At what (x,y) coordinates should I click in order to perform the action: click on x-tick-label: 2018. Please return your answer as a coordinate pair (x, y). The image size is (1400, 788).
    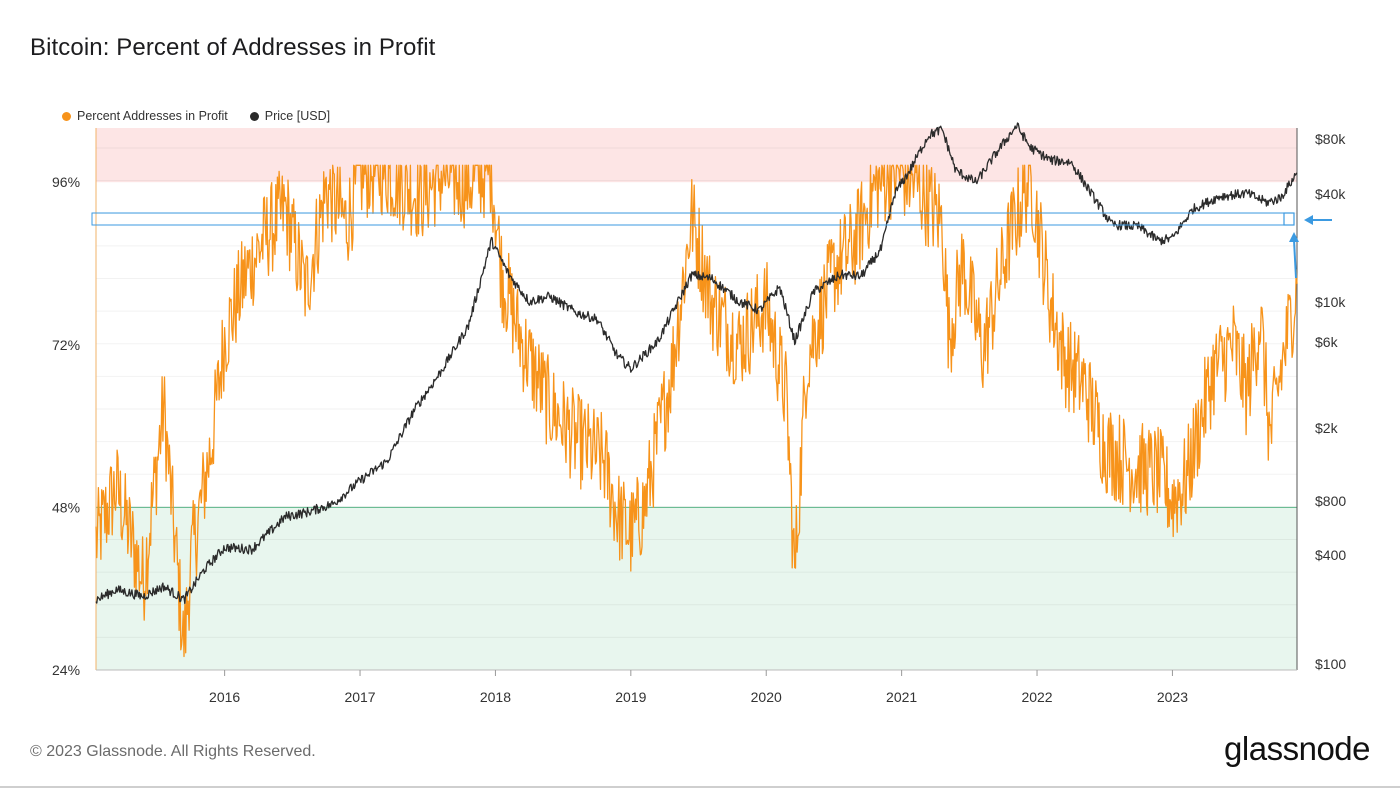
    Looking at the image, I should click on (495, 697).